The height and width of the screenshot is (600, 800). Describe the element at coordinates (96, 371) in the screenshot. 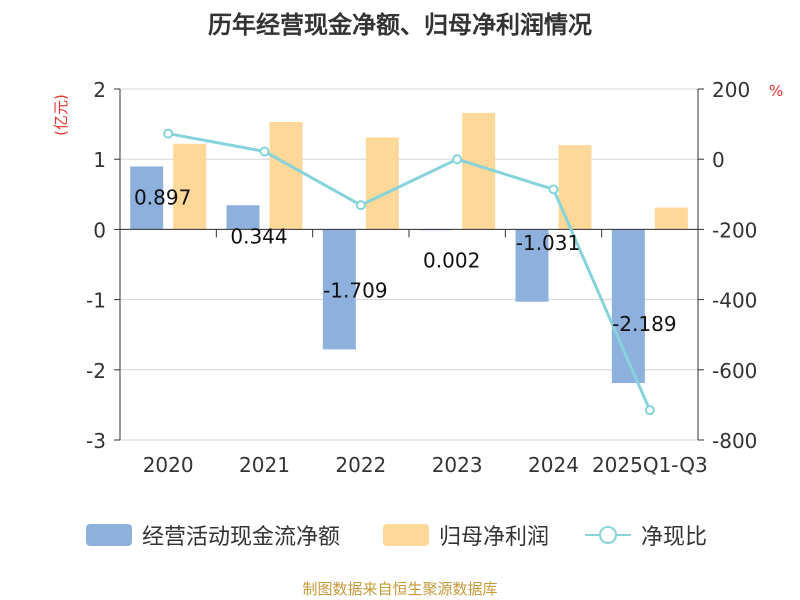

I see `left-axis-tick-label: -2` at that location.